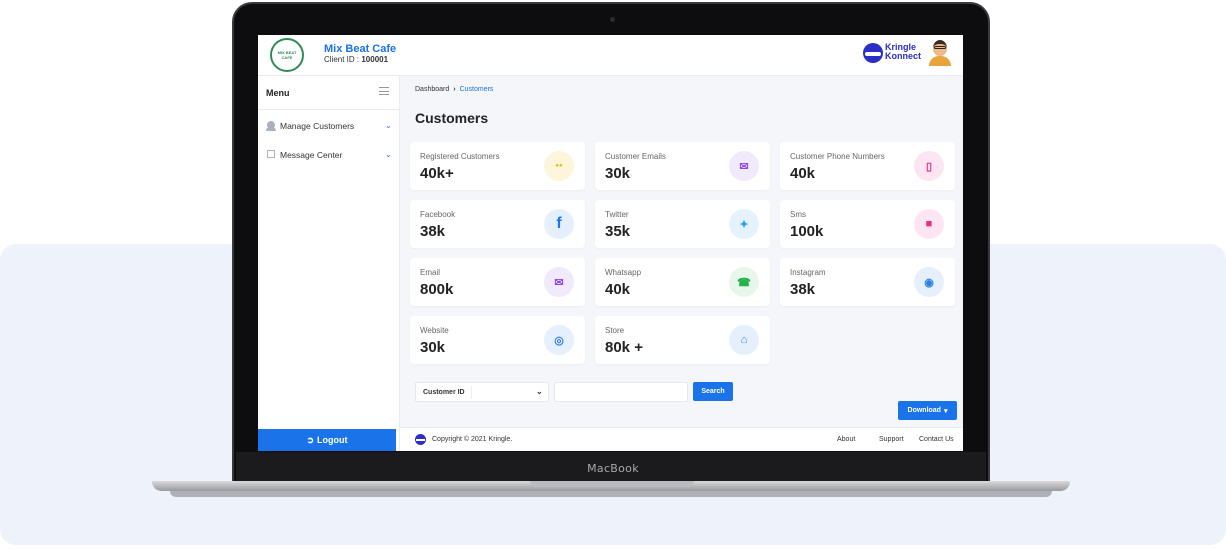 Image resolution: width=1226 pixels, height=549 pixels. What do you see at coordinates (342, 59) in the screenshot?
I see `client-id-label: Client ID :` at bounding box center [342, 59].